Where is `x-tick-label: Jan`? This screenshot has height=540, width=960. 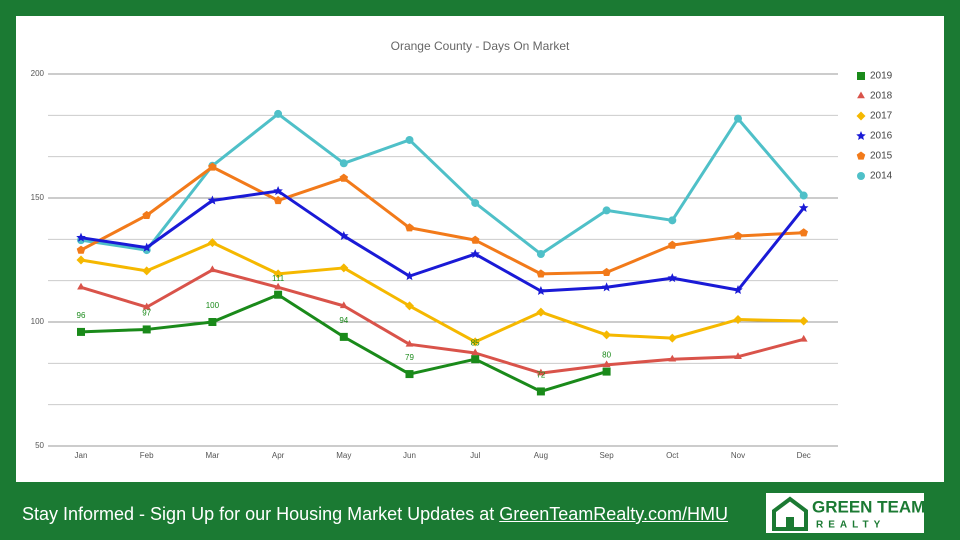 x-tick-label: Jan is located at coordinates (81, 455).